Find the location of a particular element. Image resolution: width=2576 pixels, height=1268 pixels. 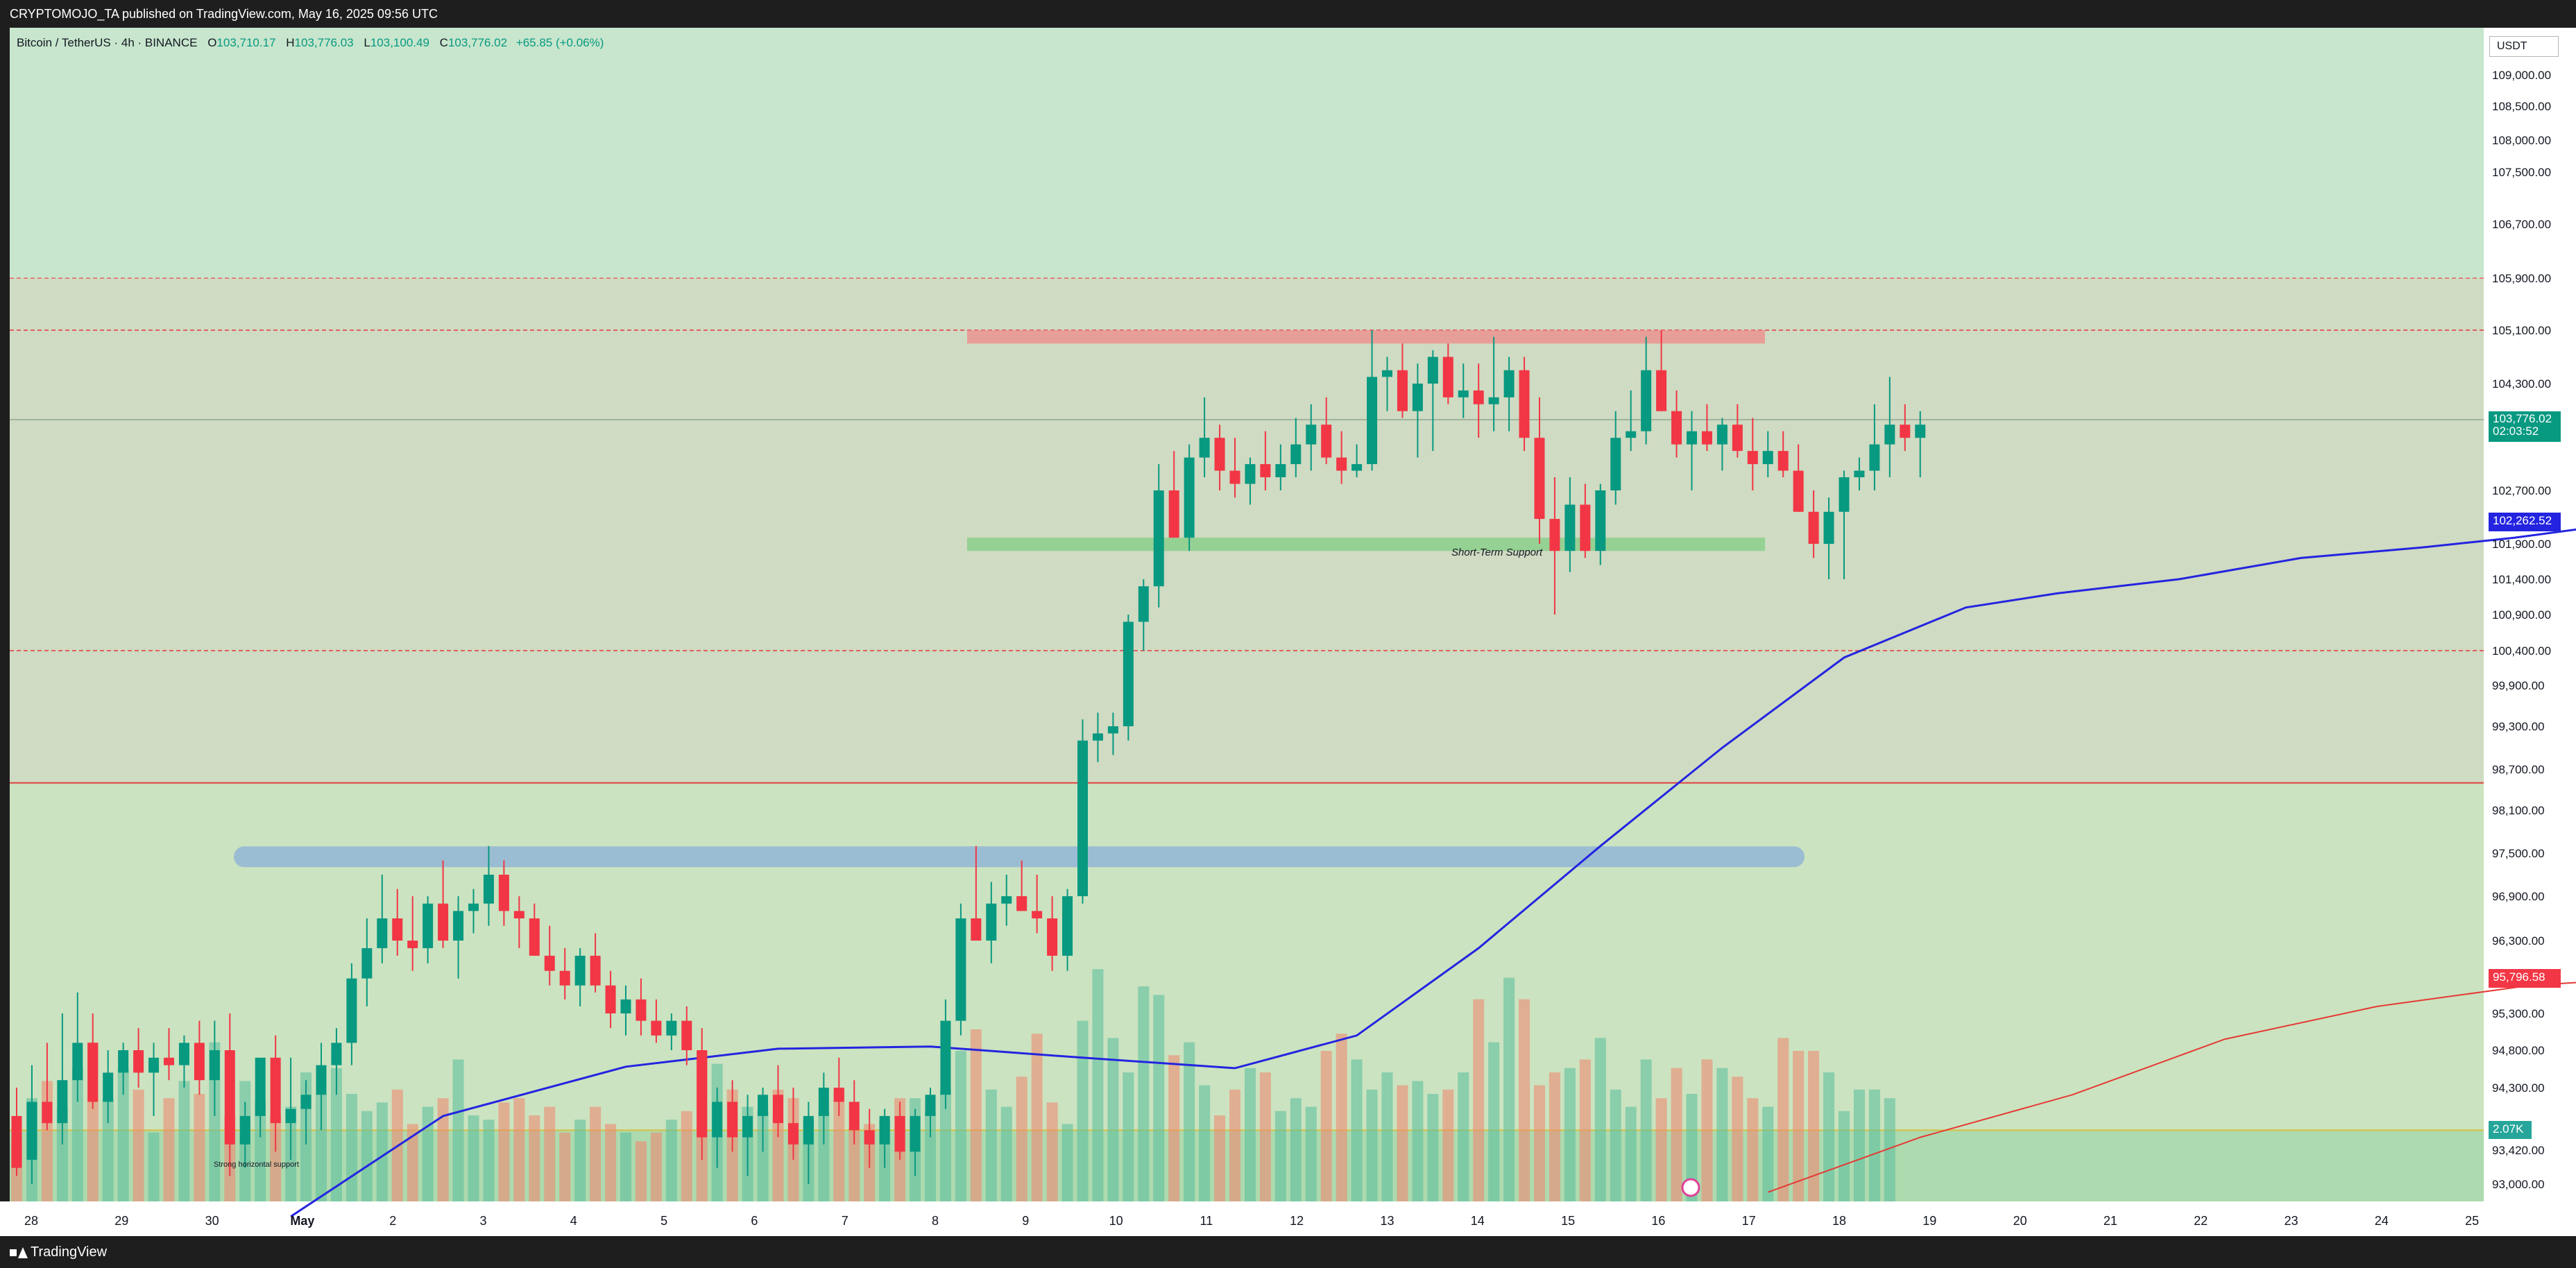

date-tick-label: 22 is located at coordinates (2201, 1221).